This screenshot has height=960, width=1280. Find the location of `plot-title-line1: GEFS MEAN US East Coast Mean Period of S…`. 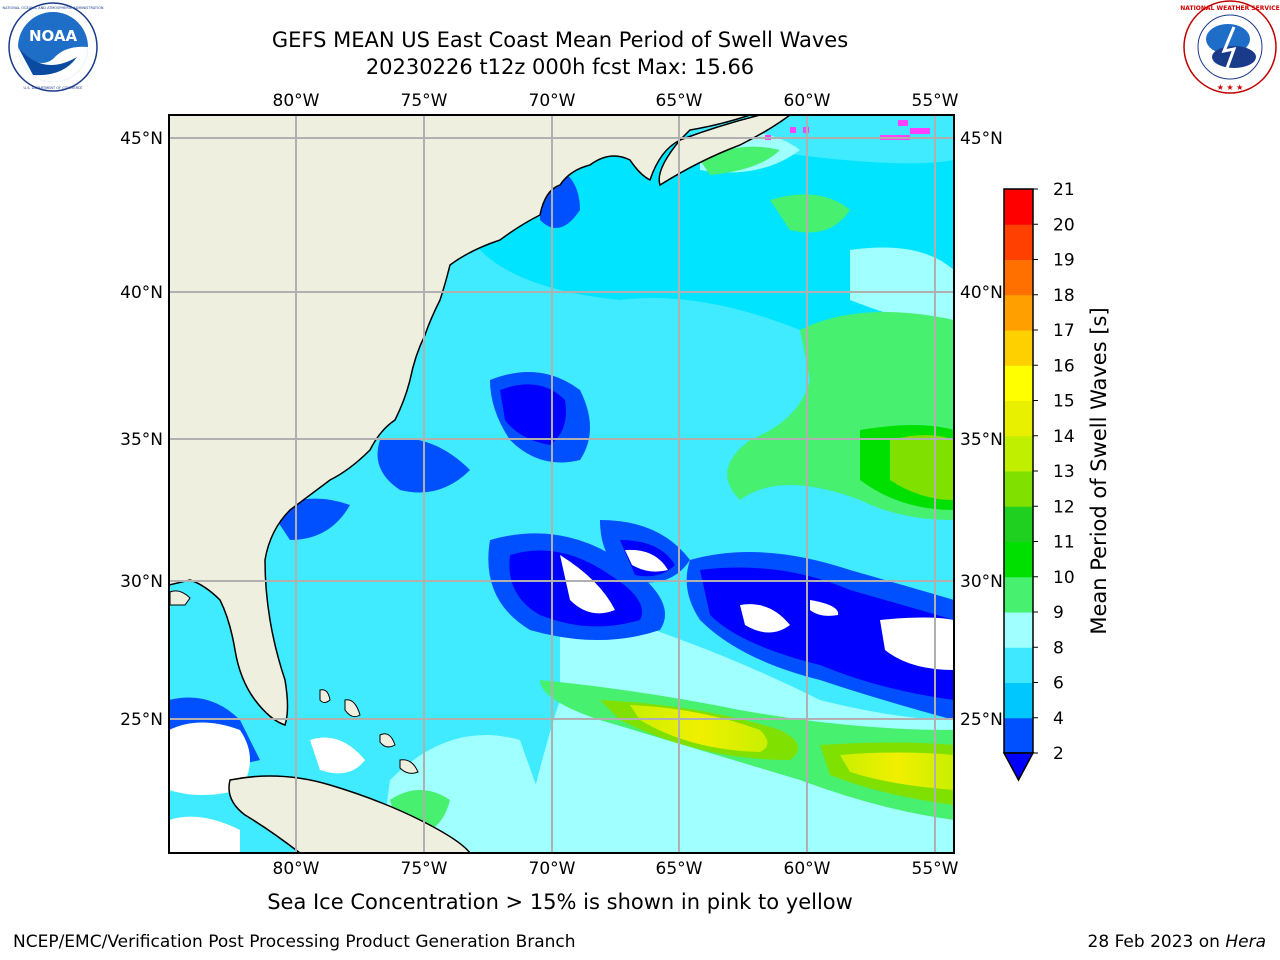

plot-title-line1: GEFS MEAN US East Coast Mean Period of S… is located at coordinates (560, 40).